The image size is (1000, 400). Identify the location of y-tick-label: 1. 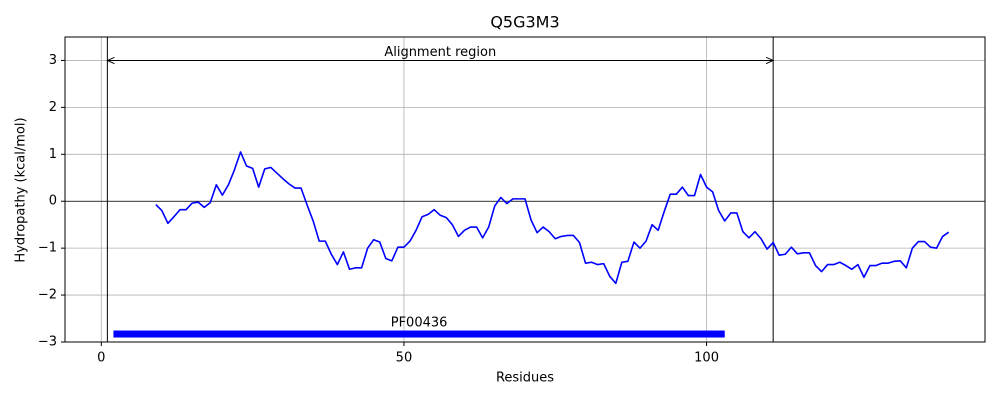
(53, 154).